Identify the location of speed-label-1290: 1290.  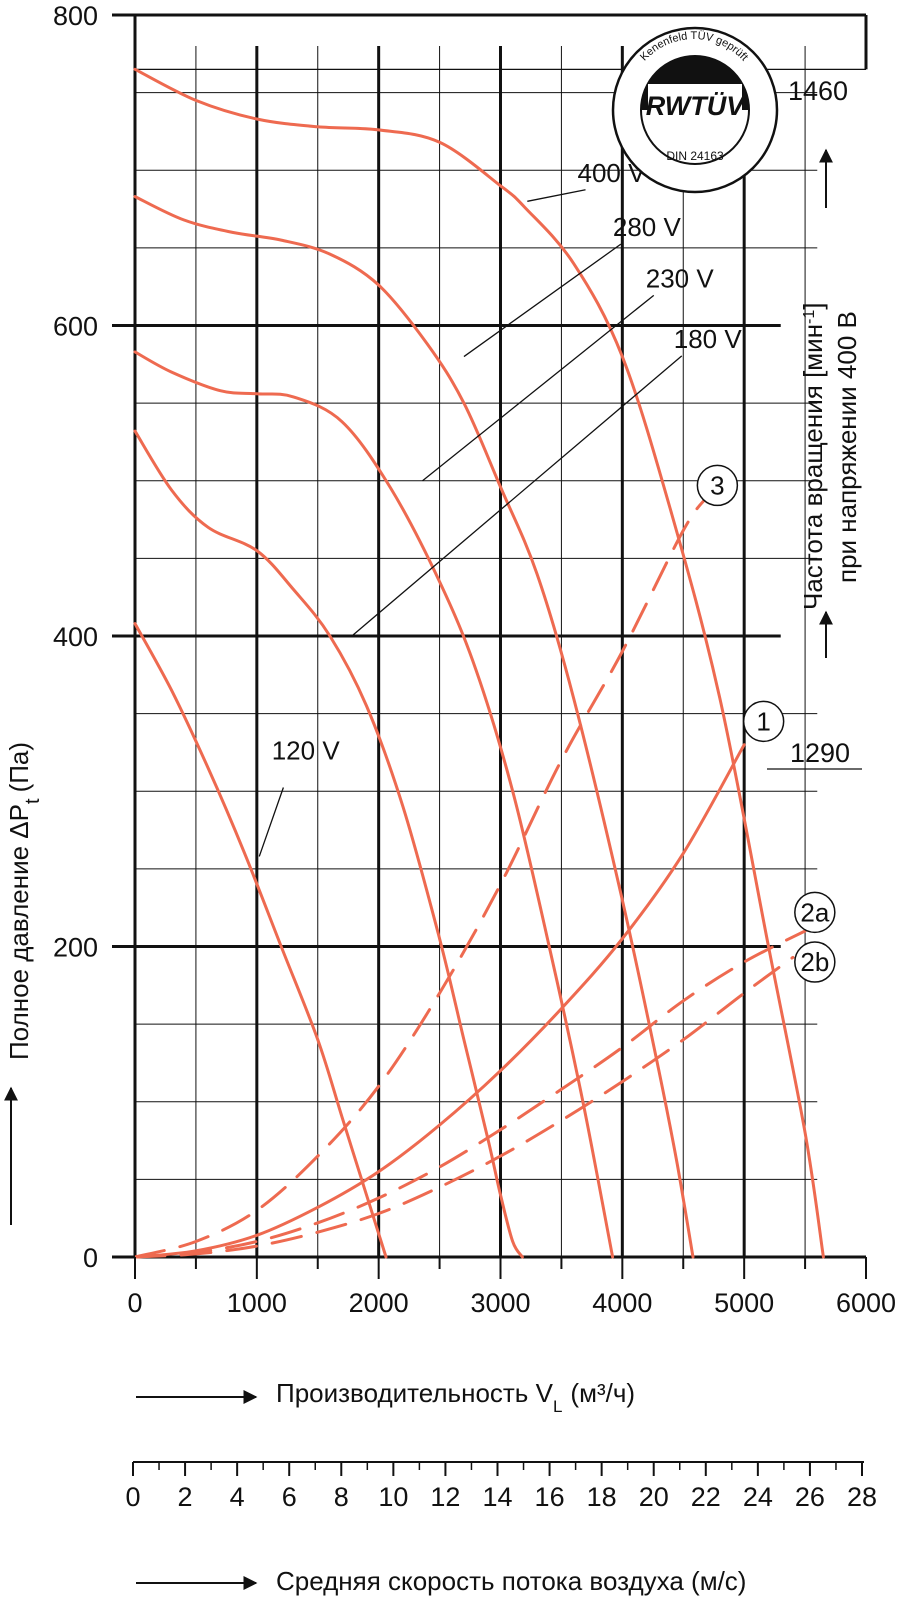
(820, 753).